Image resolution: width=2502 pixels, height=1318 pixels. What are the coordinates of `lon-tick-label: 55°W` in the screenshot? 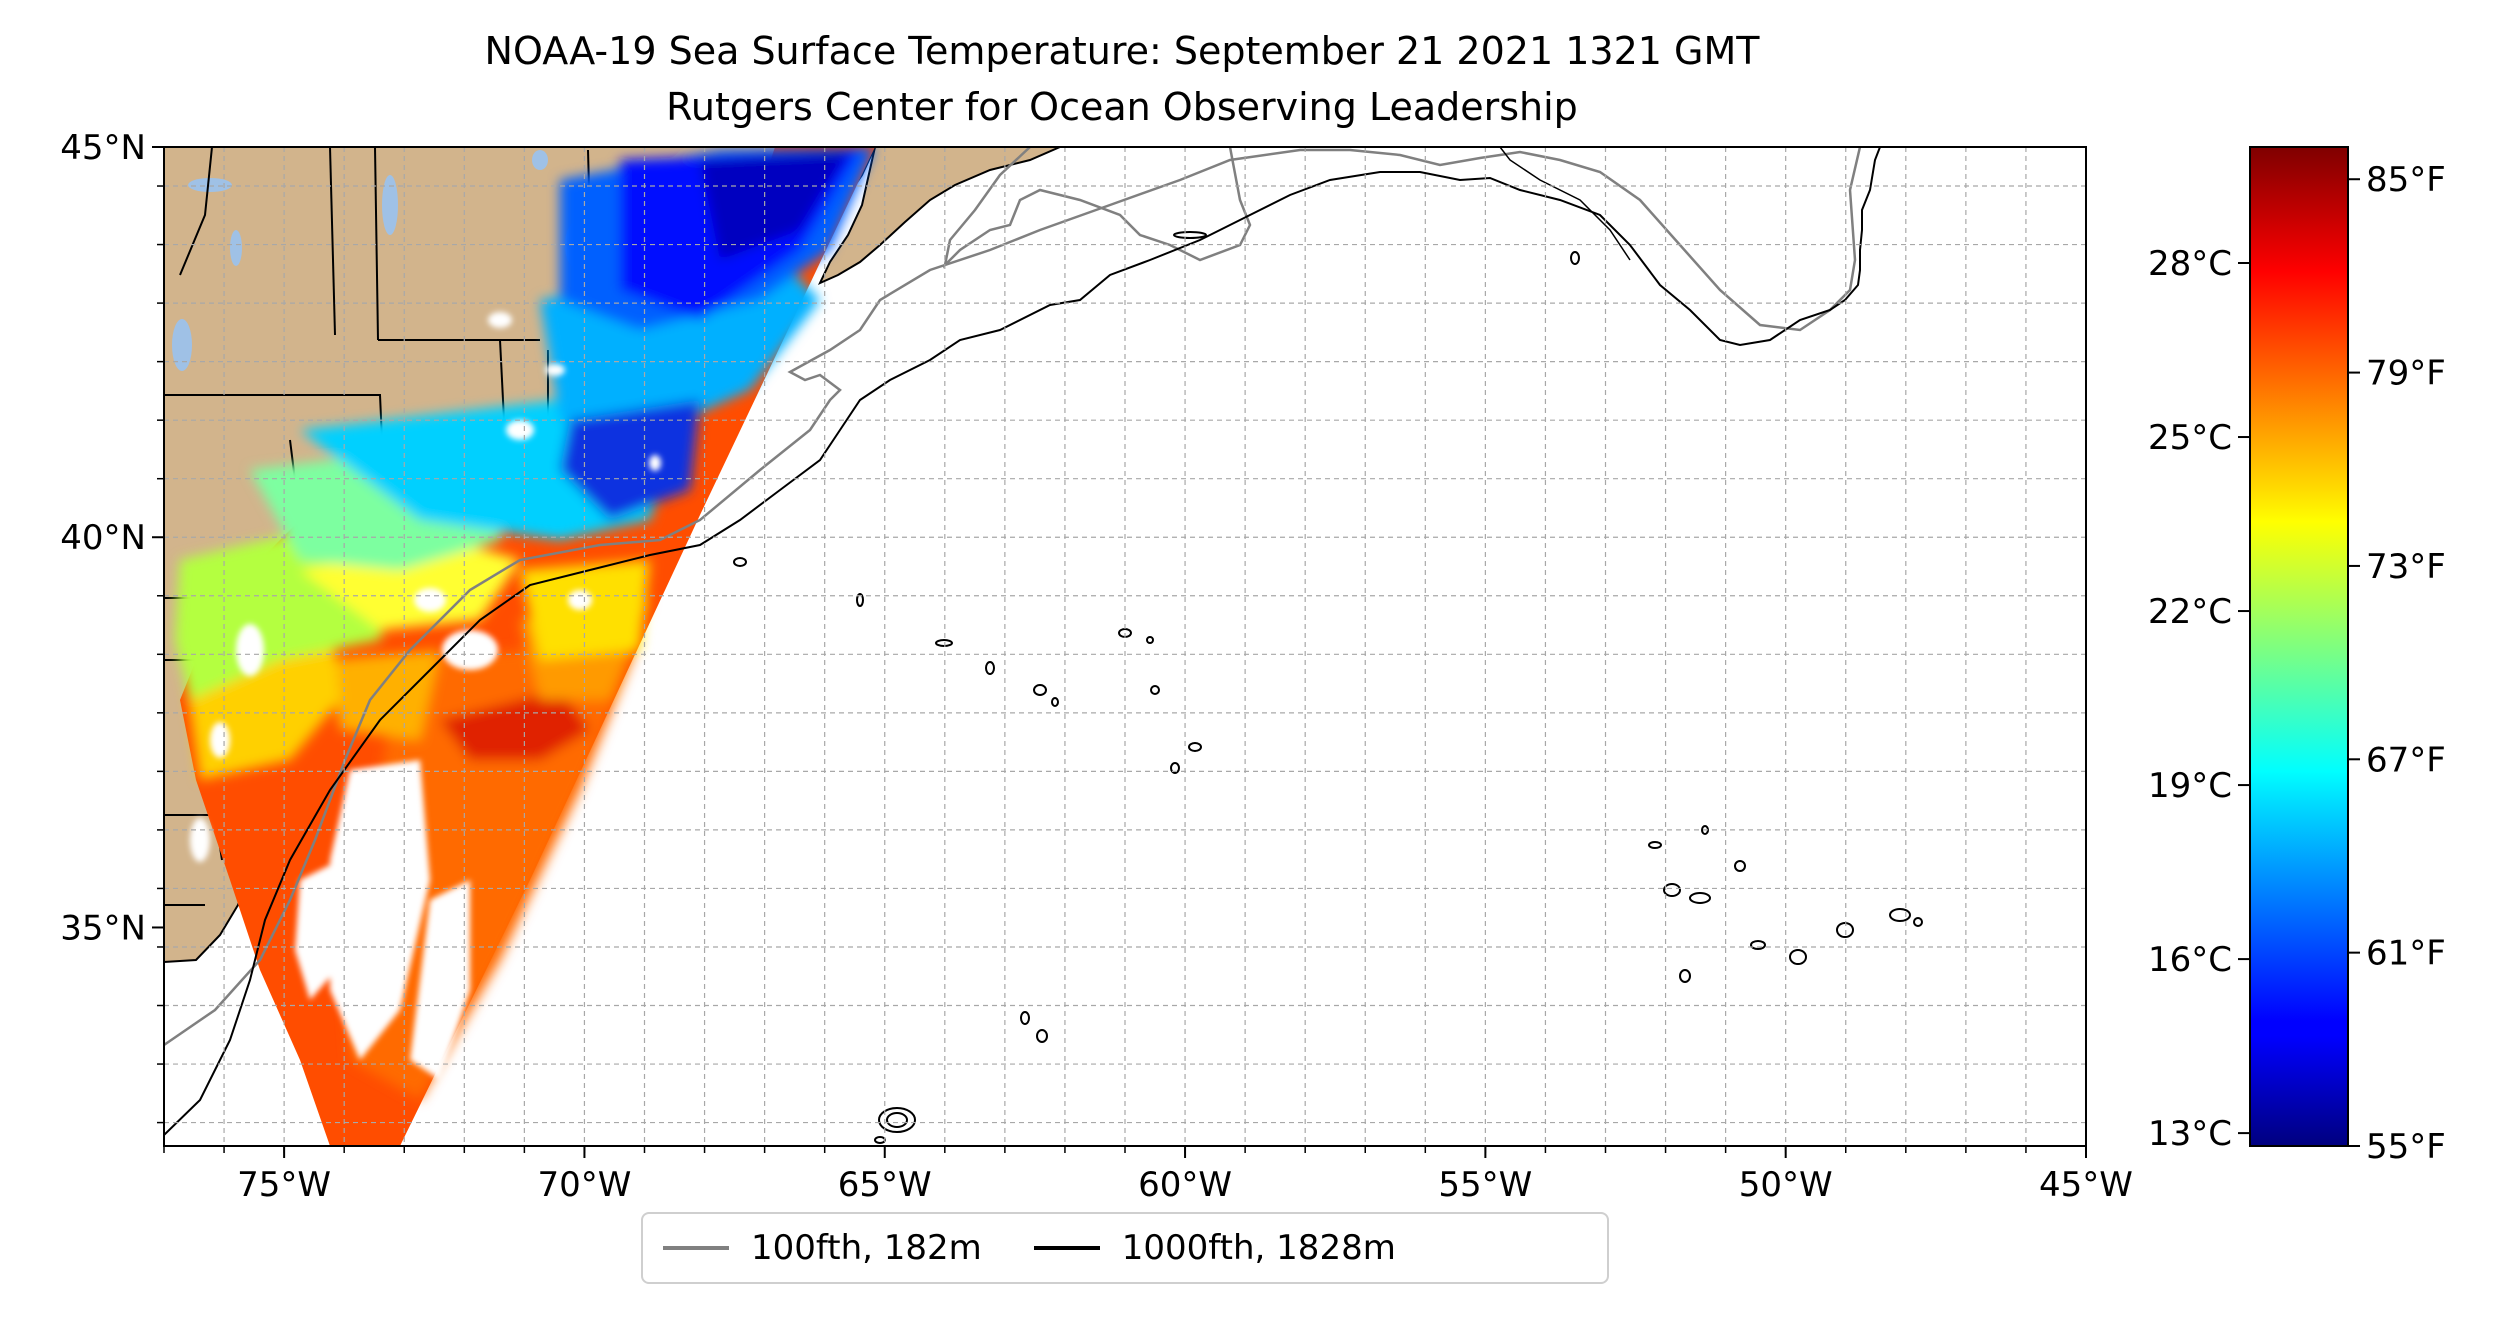 It's located at (1485, 1185).